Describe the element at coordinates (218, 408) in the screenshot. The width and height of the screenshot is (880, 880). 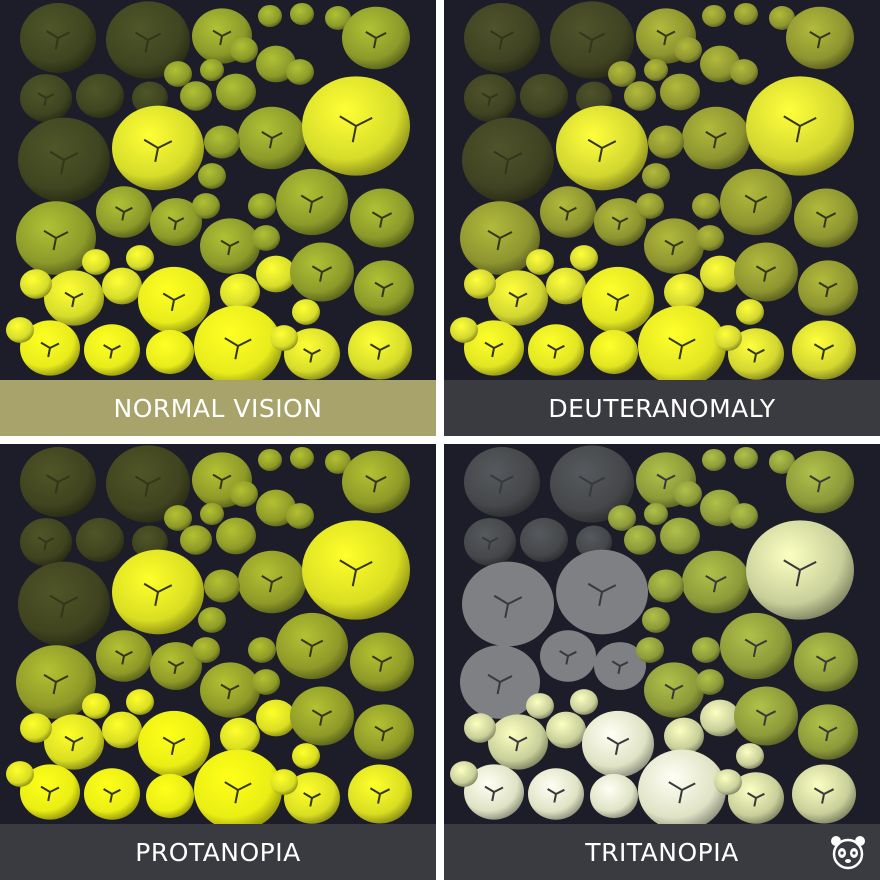
I see `caption-normal-vision: NORMAL VISION` at that location.